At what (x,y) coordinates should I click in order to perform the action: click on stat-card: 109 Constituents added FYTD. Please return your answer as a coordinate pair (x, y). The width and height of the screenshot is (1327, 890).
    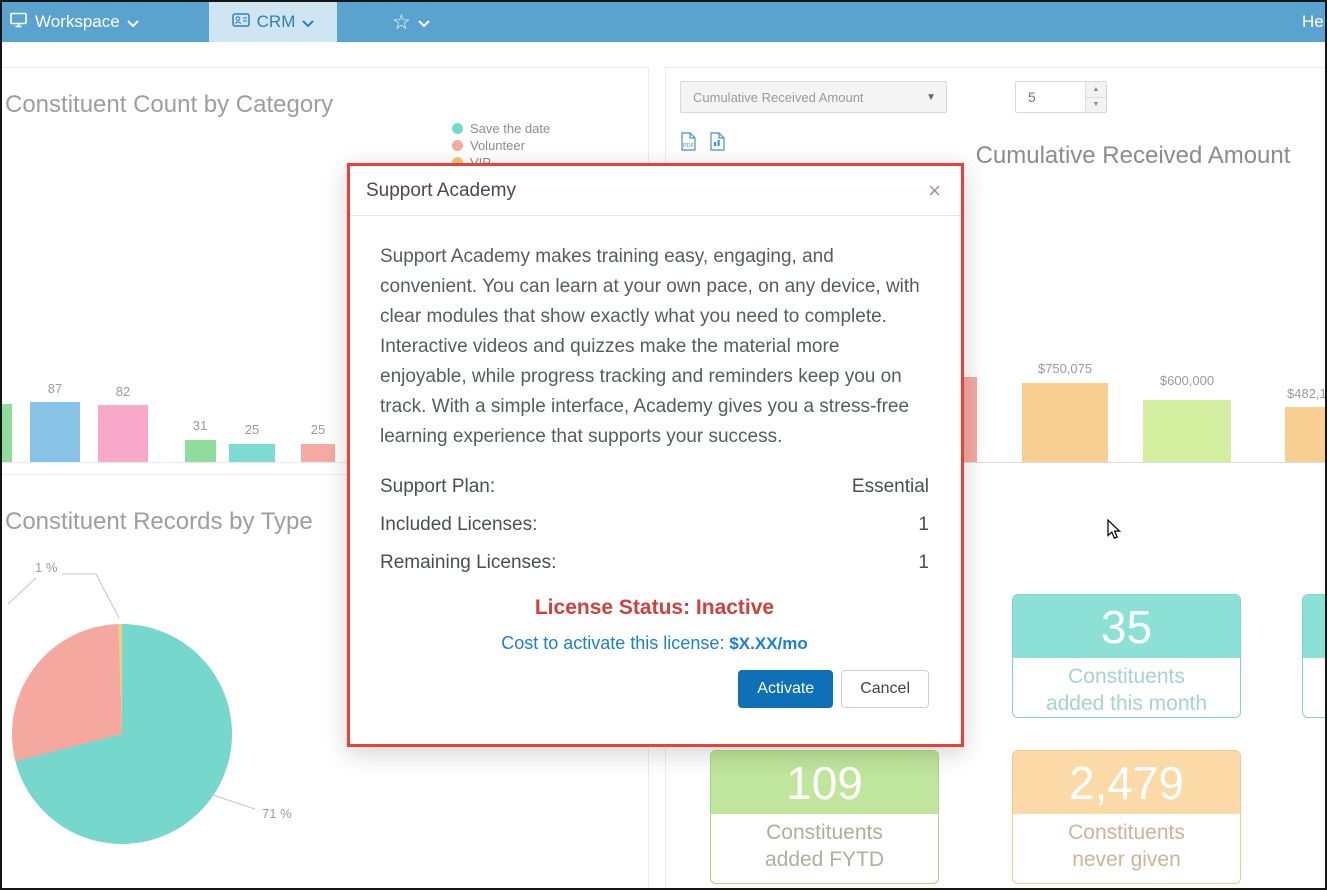
    Looking at the image, I should click on (824, 817).